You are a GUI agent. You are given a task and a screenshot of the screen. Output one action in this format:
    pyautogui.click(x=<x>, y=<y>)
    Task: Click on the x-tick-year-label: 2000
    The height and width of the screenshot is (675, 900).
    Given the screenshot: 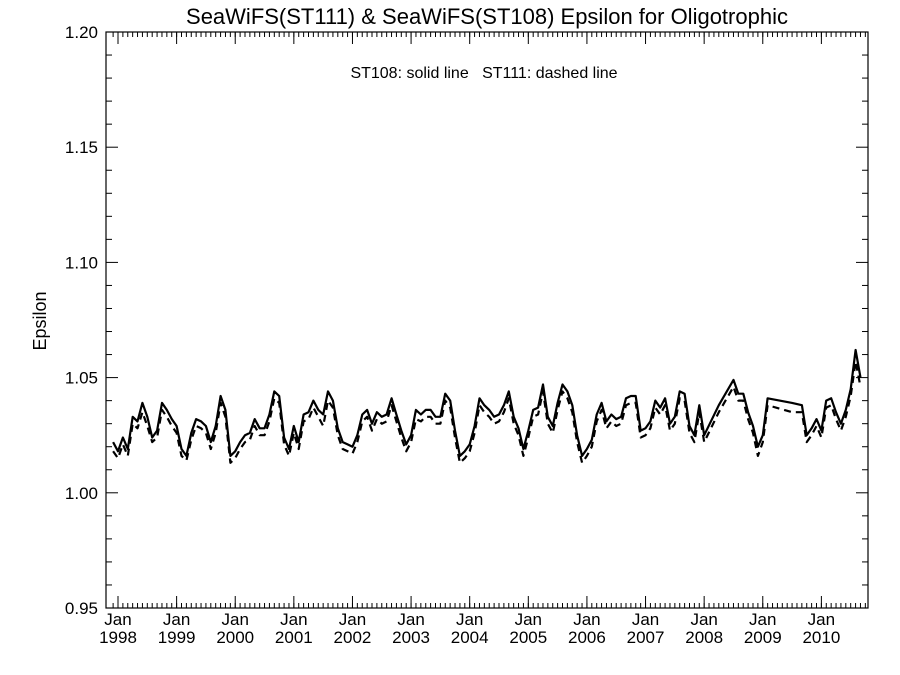 What is the action you would take?
    pyautogui.click(x=235, y=637)
    